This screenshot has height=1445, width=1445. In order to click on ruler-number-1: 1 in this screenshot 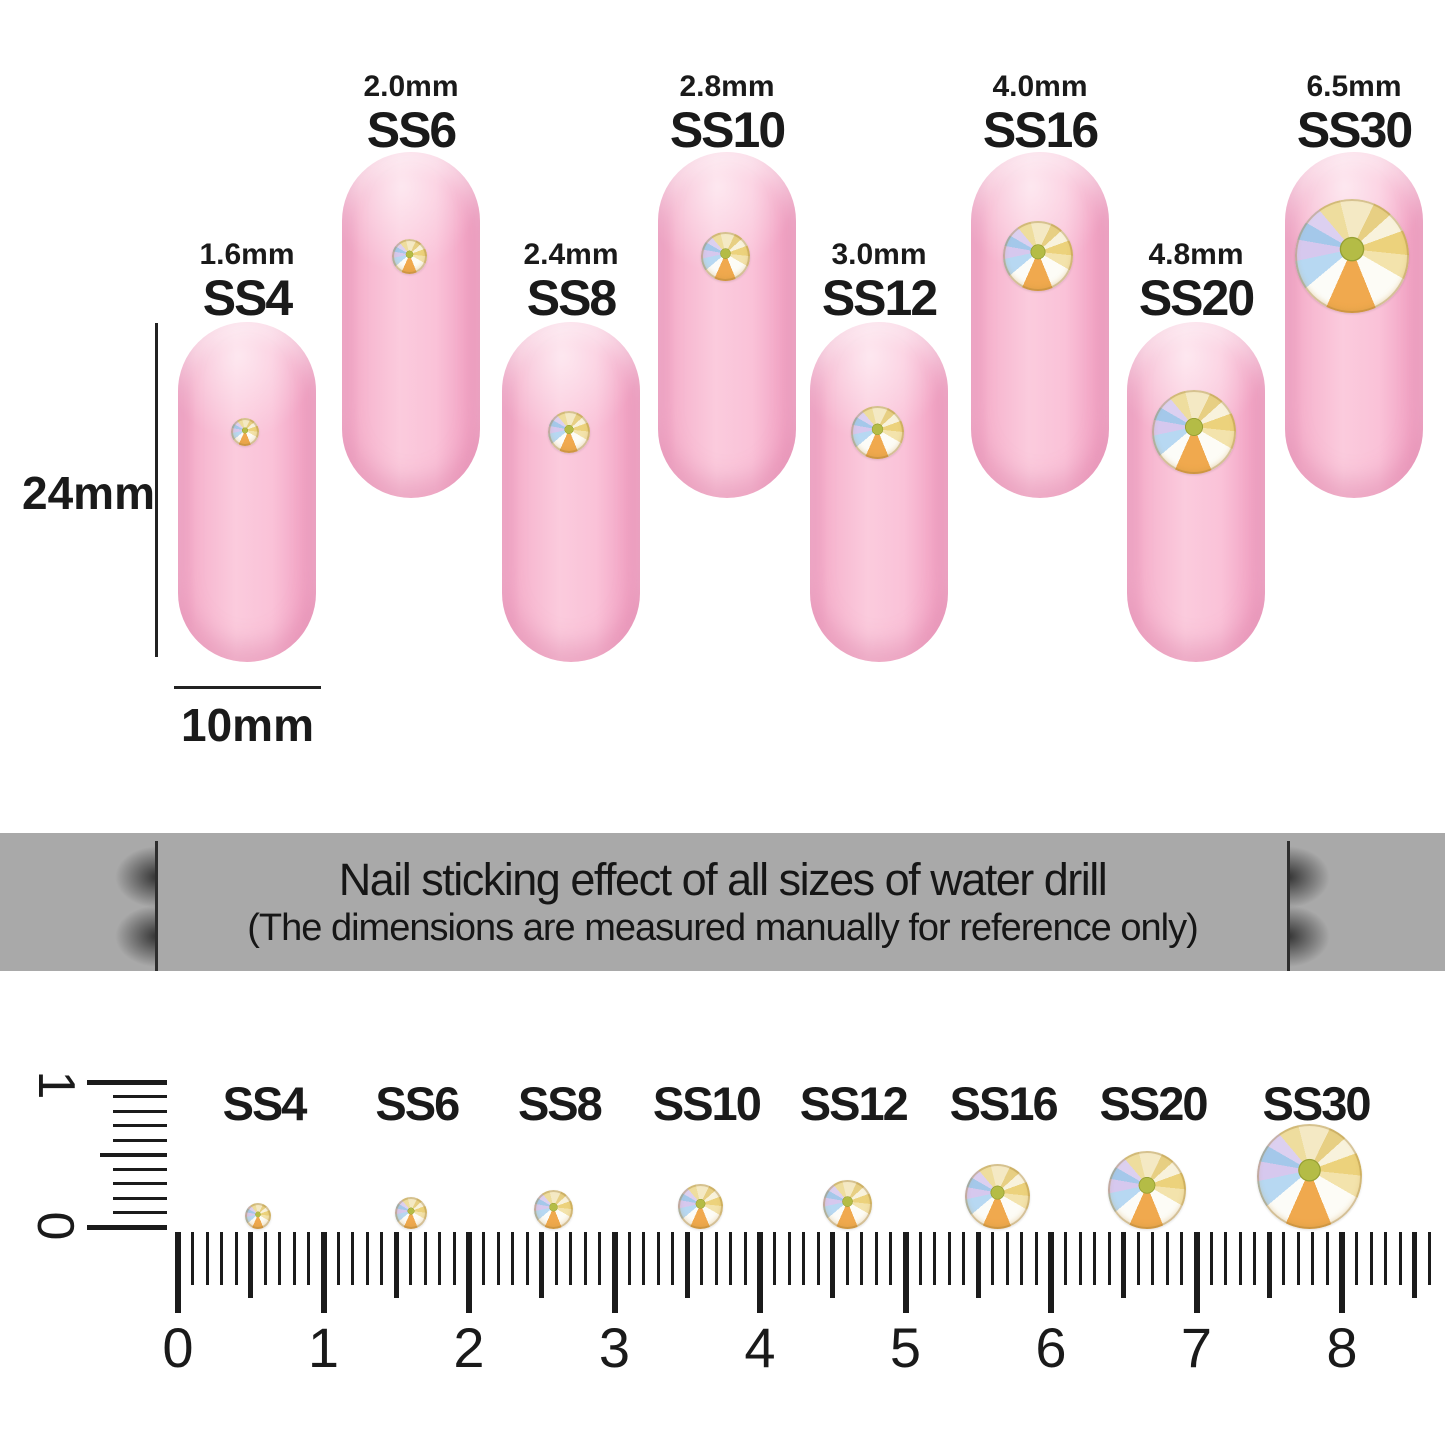, I will do `click(323, 1347)`.